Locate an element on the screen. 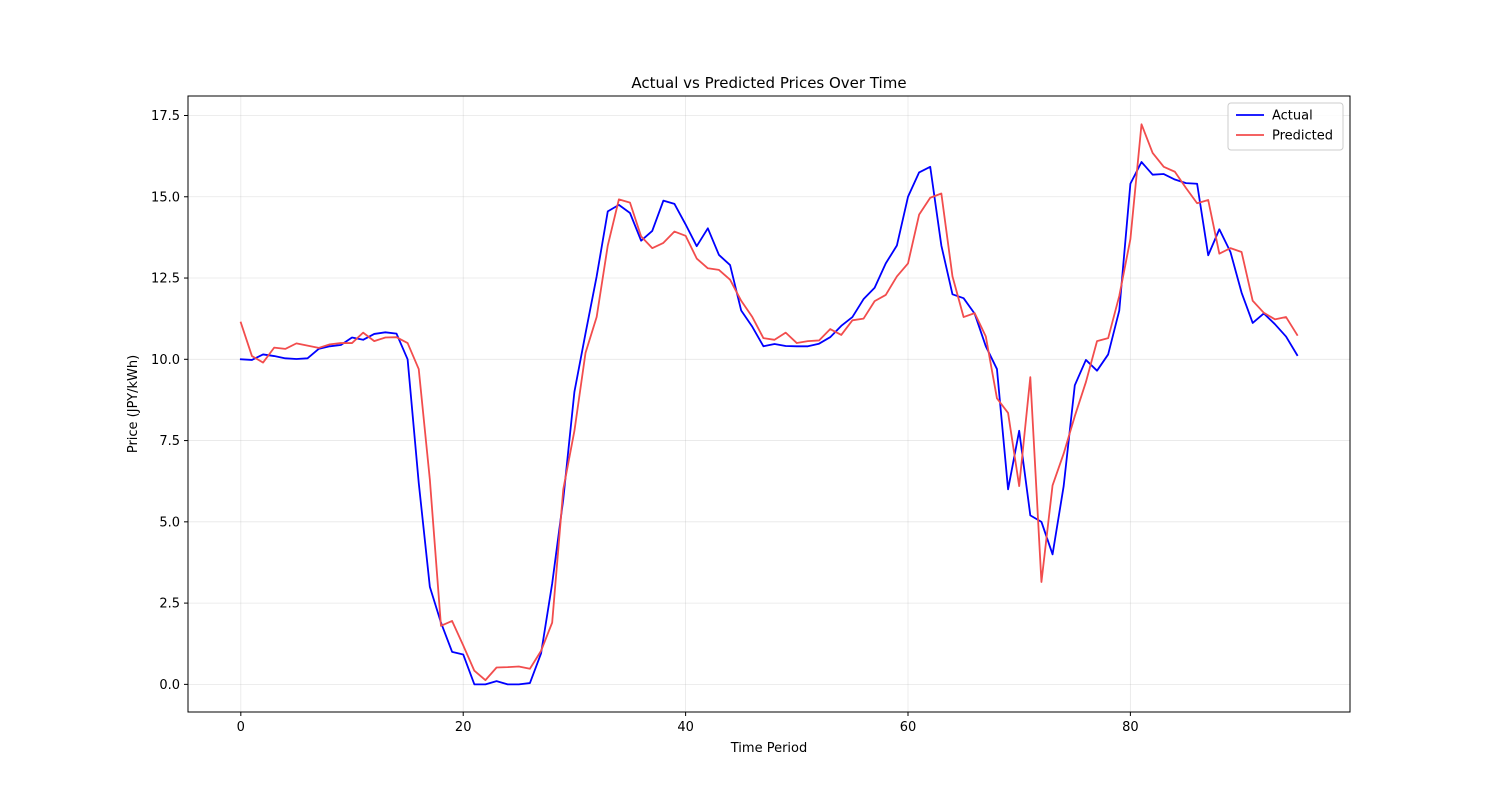  y-tick-label: 15.0 is located at coordinates (165, 197).